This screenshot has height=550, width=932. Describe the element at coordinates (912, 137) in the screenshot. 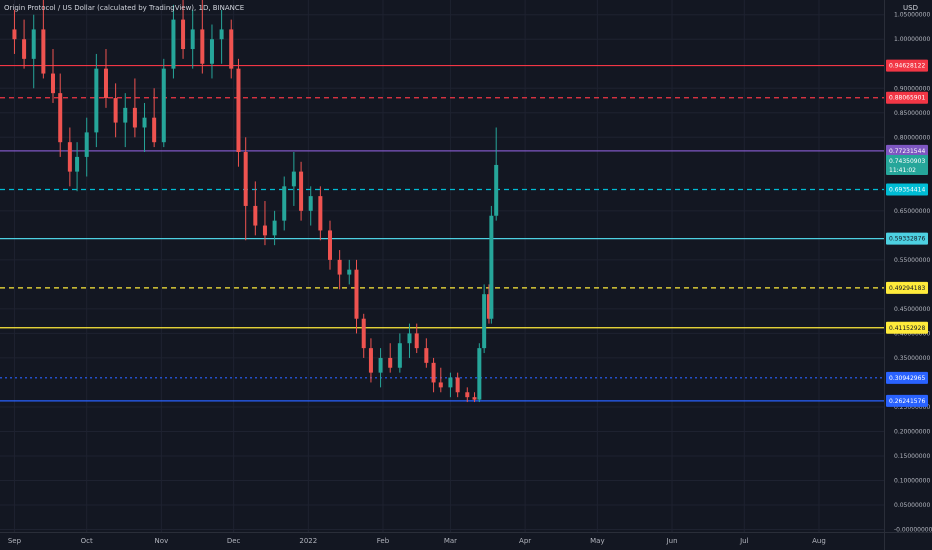

I see `y-tick-label: 0.80000000` at that location.